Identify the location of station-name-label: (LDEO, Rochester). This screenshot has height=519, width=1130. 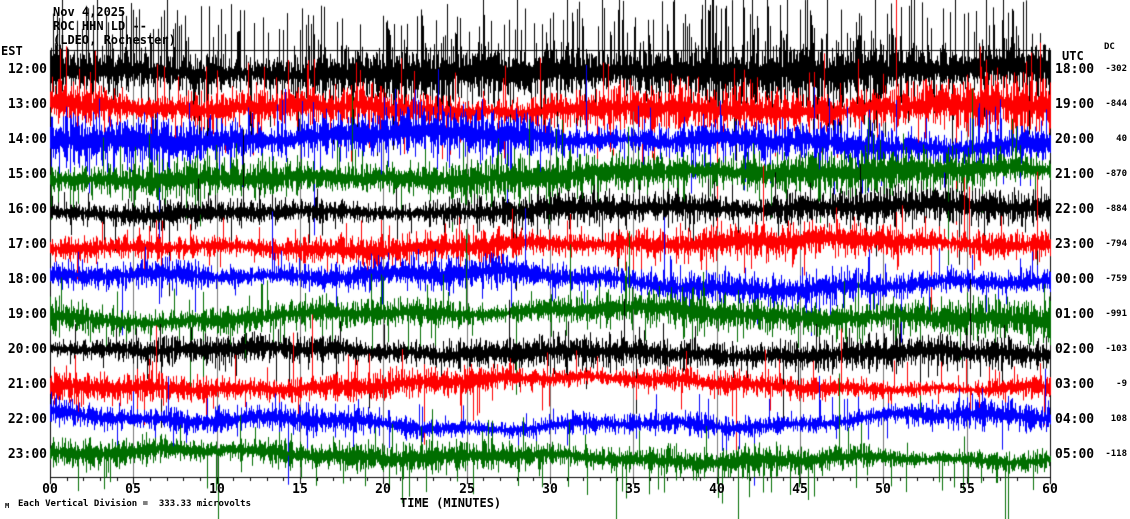
(114, 40).